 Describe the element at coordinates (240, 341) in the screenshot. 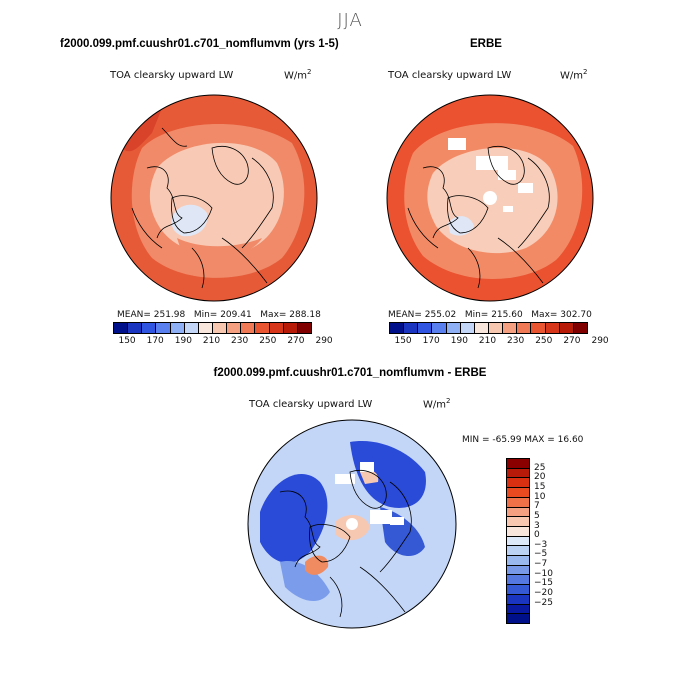

I see `colorbar-tick-label: 230` at that location.